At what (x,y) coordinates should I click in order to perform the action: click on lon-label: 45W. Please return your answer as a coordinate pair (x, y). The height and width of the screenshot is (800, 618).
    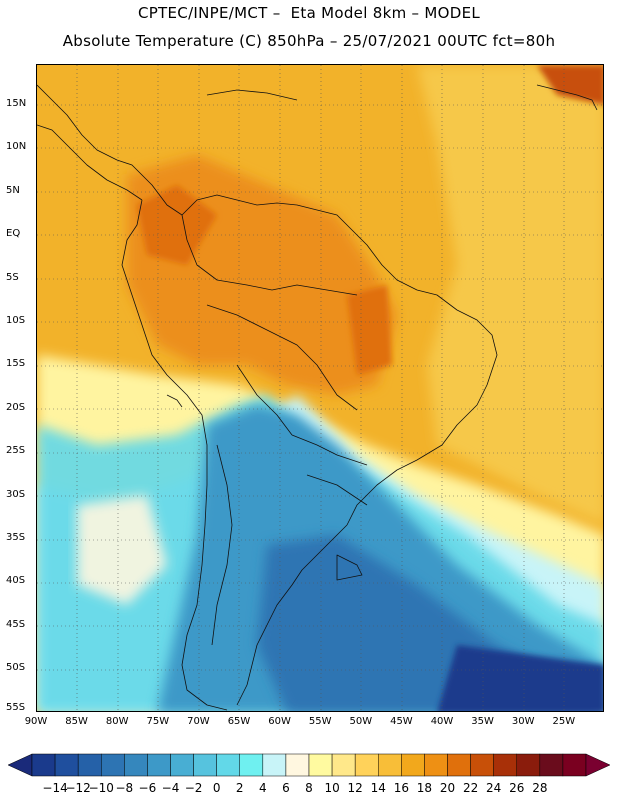
    Looking at the image, I should click on (401, 721).